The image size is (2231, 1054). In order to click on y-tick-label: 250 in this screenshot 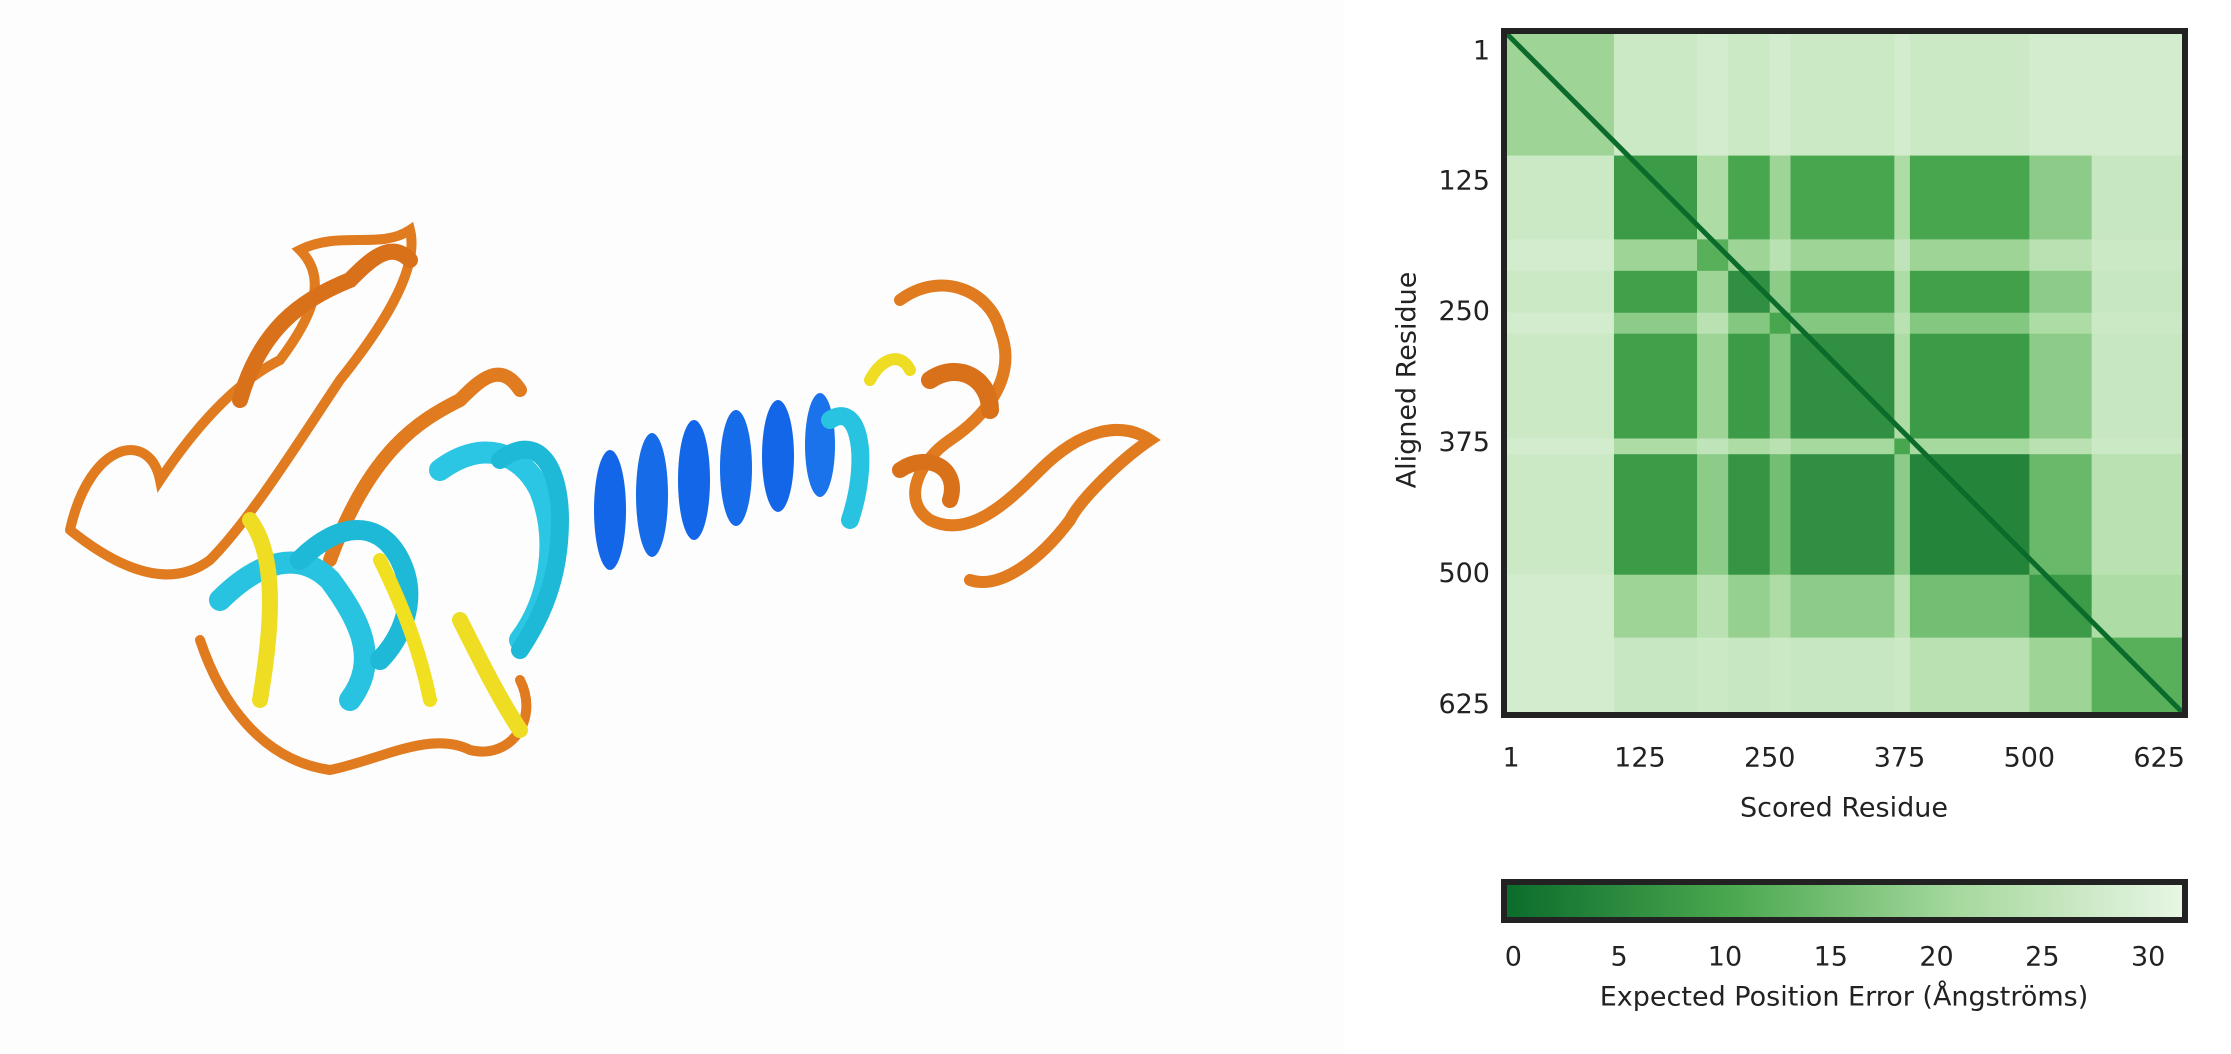, I will do `click(1464, 311)`.